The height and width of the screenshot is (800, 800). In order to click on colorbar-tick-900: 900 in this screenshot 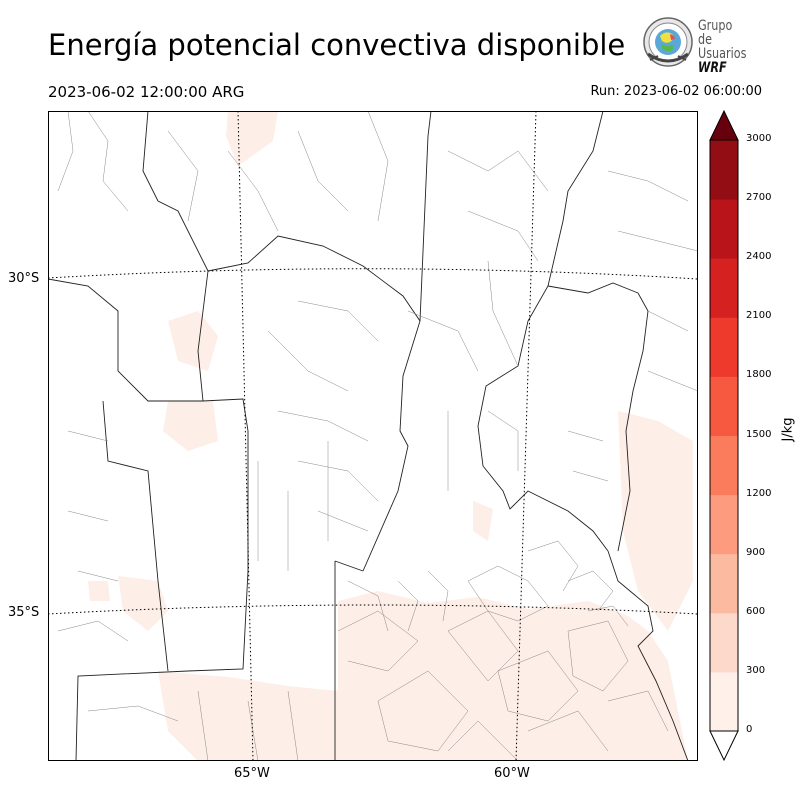, I will do `click(756, 552)`.